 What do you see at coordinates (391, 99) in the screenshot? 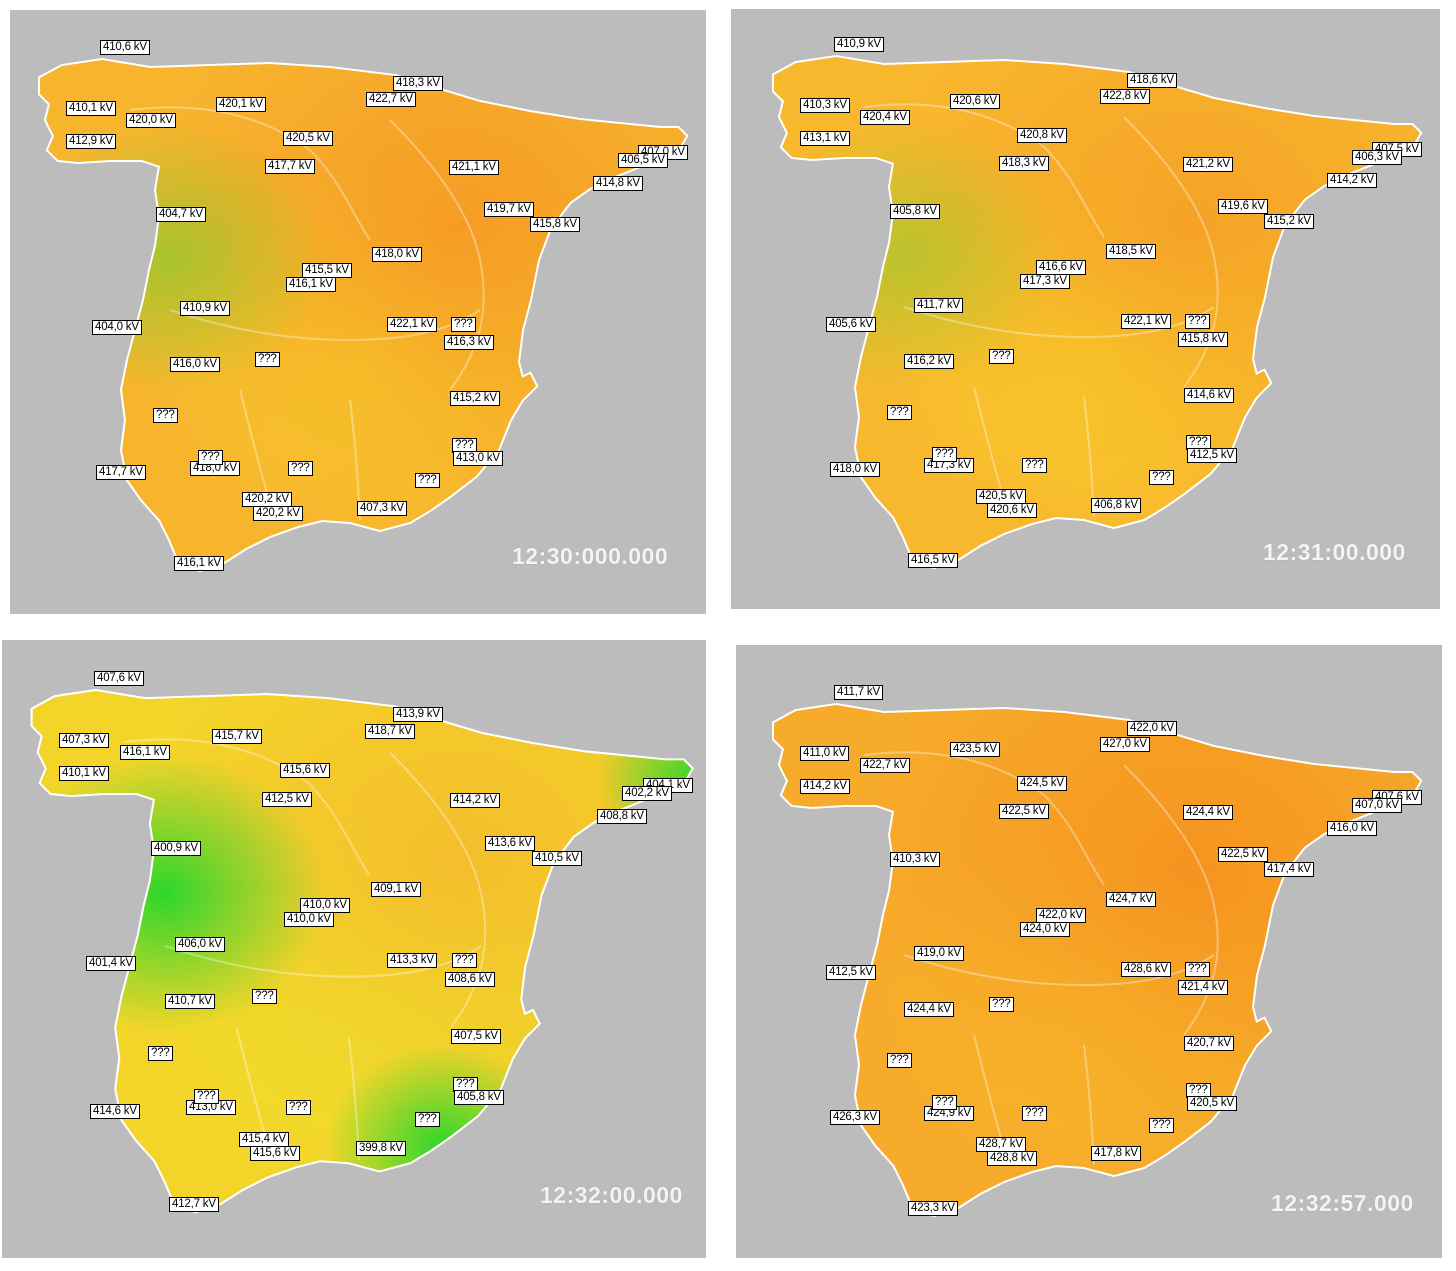
I see `voltage-label: 422,7 kV` at bounding box center [391, 99].